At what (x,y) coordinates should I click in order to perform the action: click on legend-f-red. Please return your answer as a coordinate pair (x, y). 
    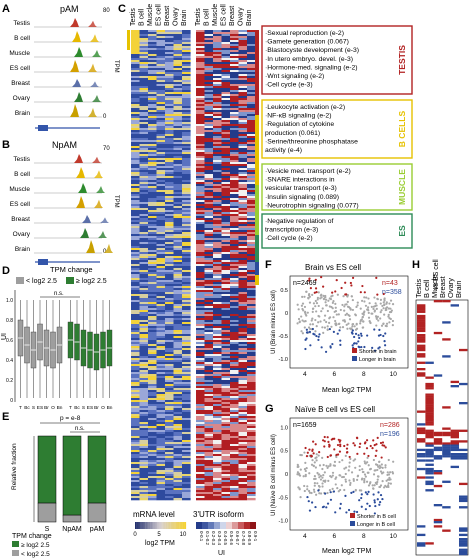
    Looking at the image, I should click on (354, 350).